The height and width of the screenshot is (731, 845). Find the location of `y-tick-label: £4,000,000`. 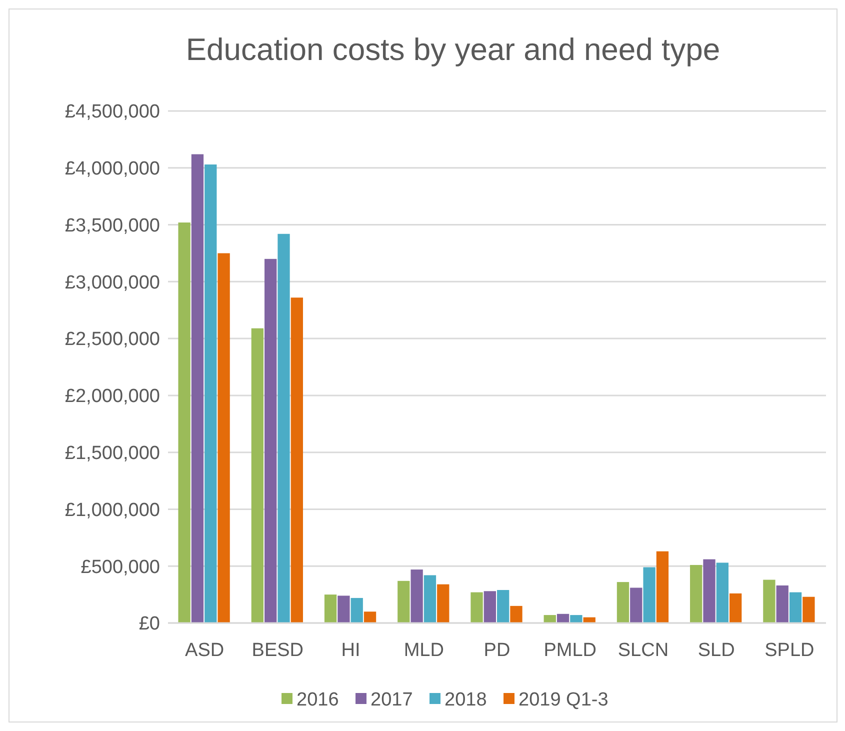

y-tick-label: £4,000,000 is located at coordinates (112, 169).